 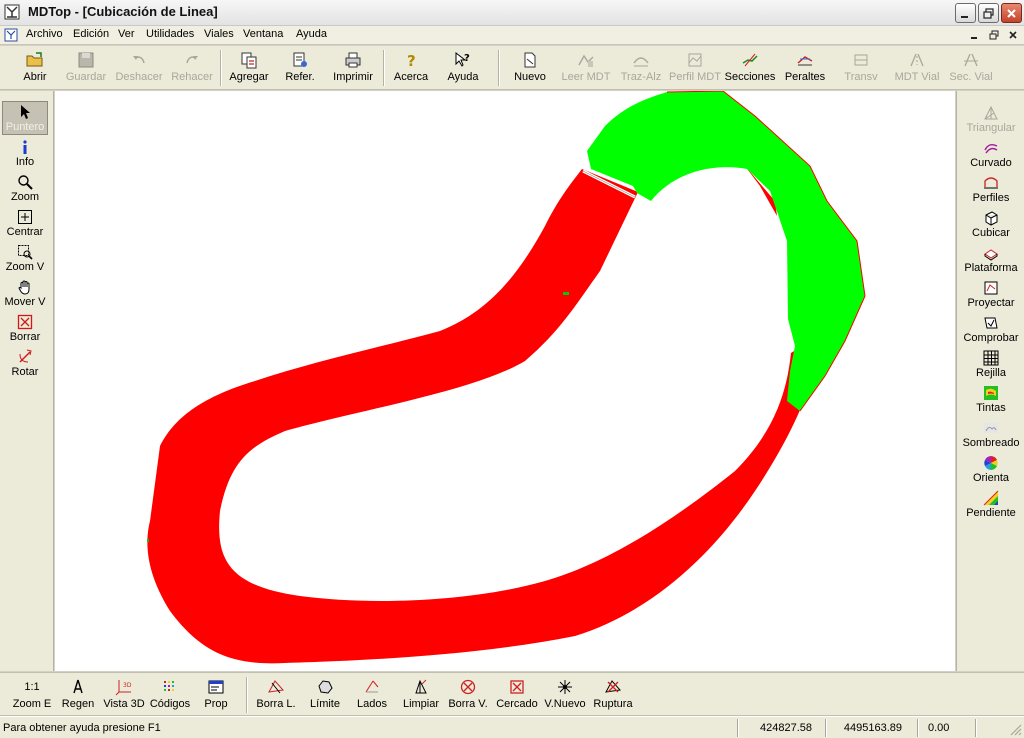 I want to click on new-document-icon, so click(x=530, y=60).